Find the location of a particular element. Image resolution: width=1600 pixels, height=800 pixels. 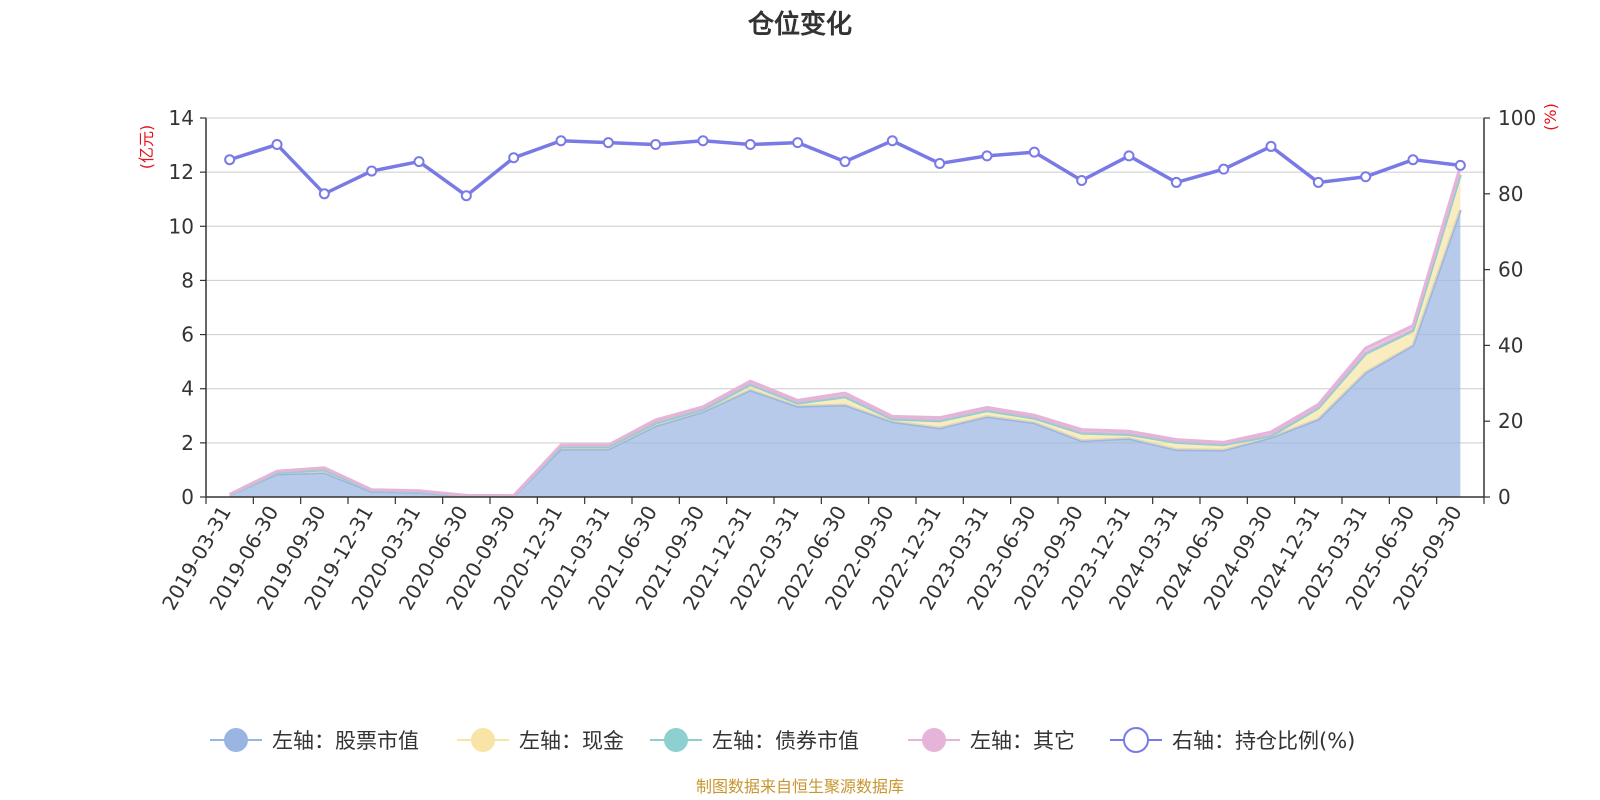

left-axis-tick-label: 4 is located at coordinates (187, 389).